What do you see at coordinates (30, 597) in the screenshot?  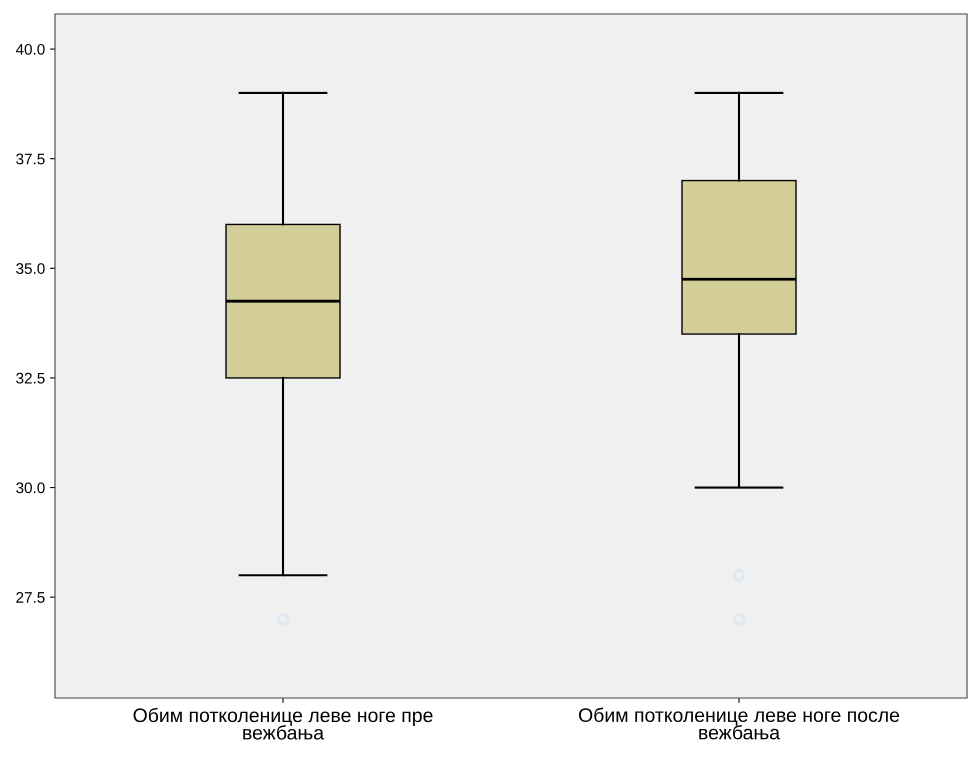 I see `y-tick-label: 27.5` at bounding box center [30, 597].